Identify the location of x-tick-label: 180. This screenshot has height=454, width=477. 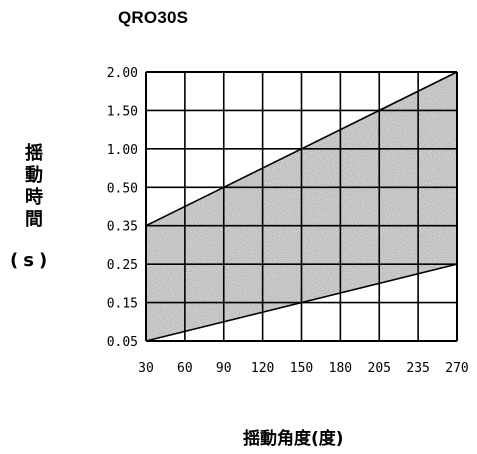
(340, 368).